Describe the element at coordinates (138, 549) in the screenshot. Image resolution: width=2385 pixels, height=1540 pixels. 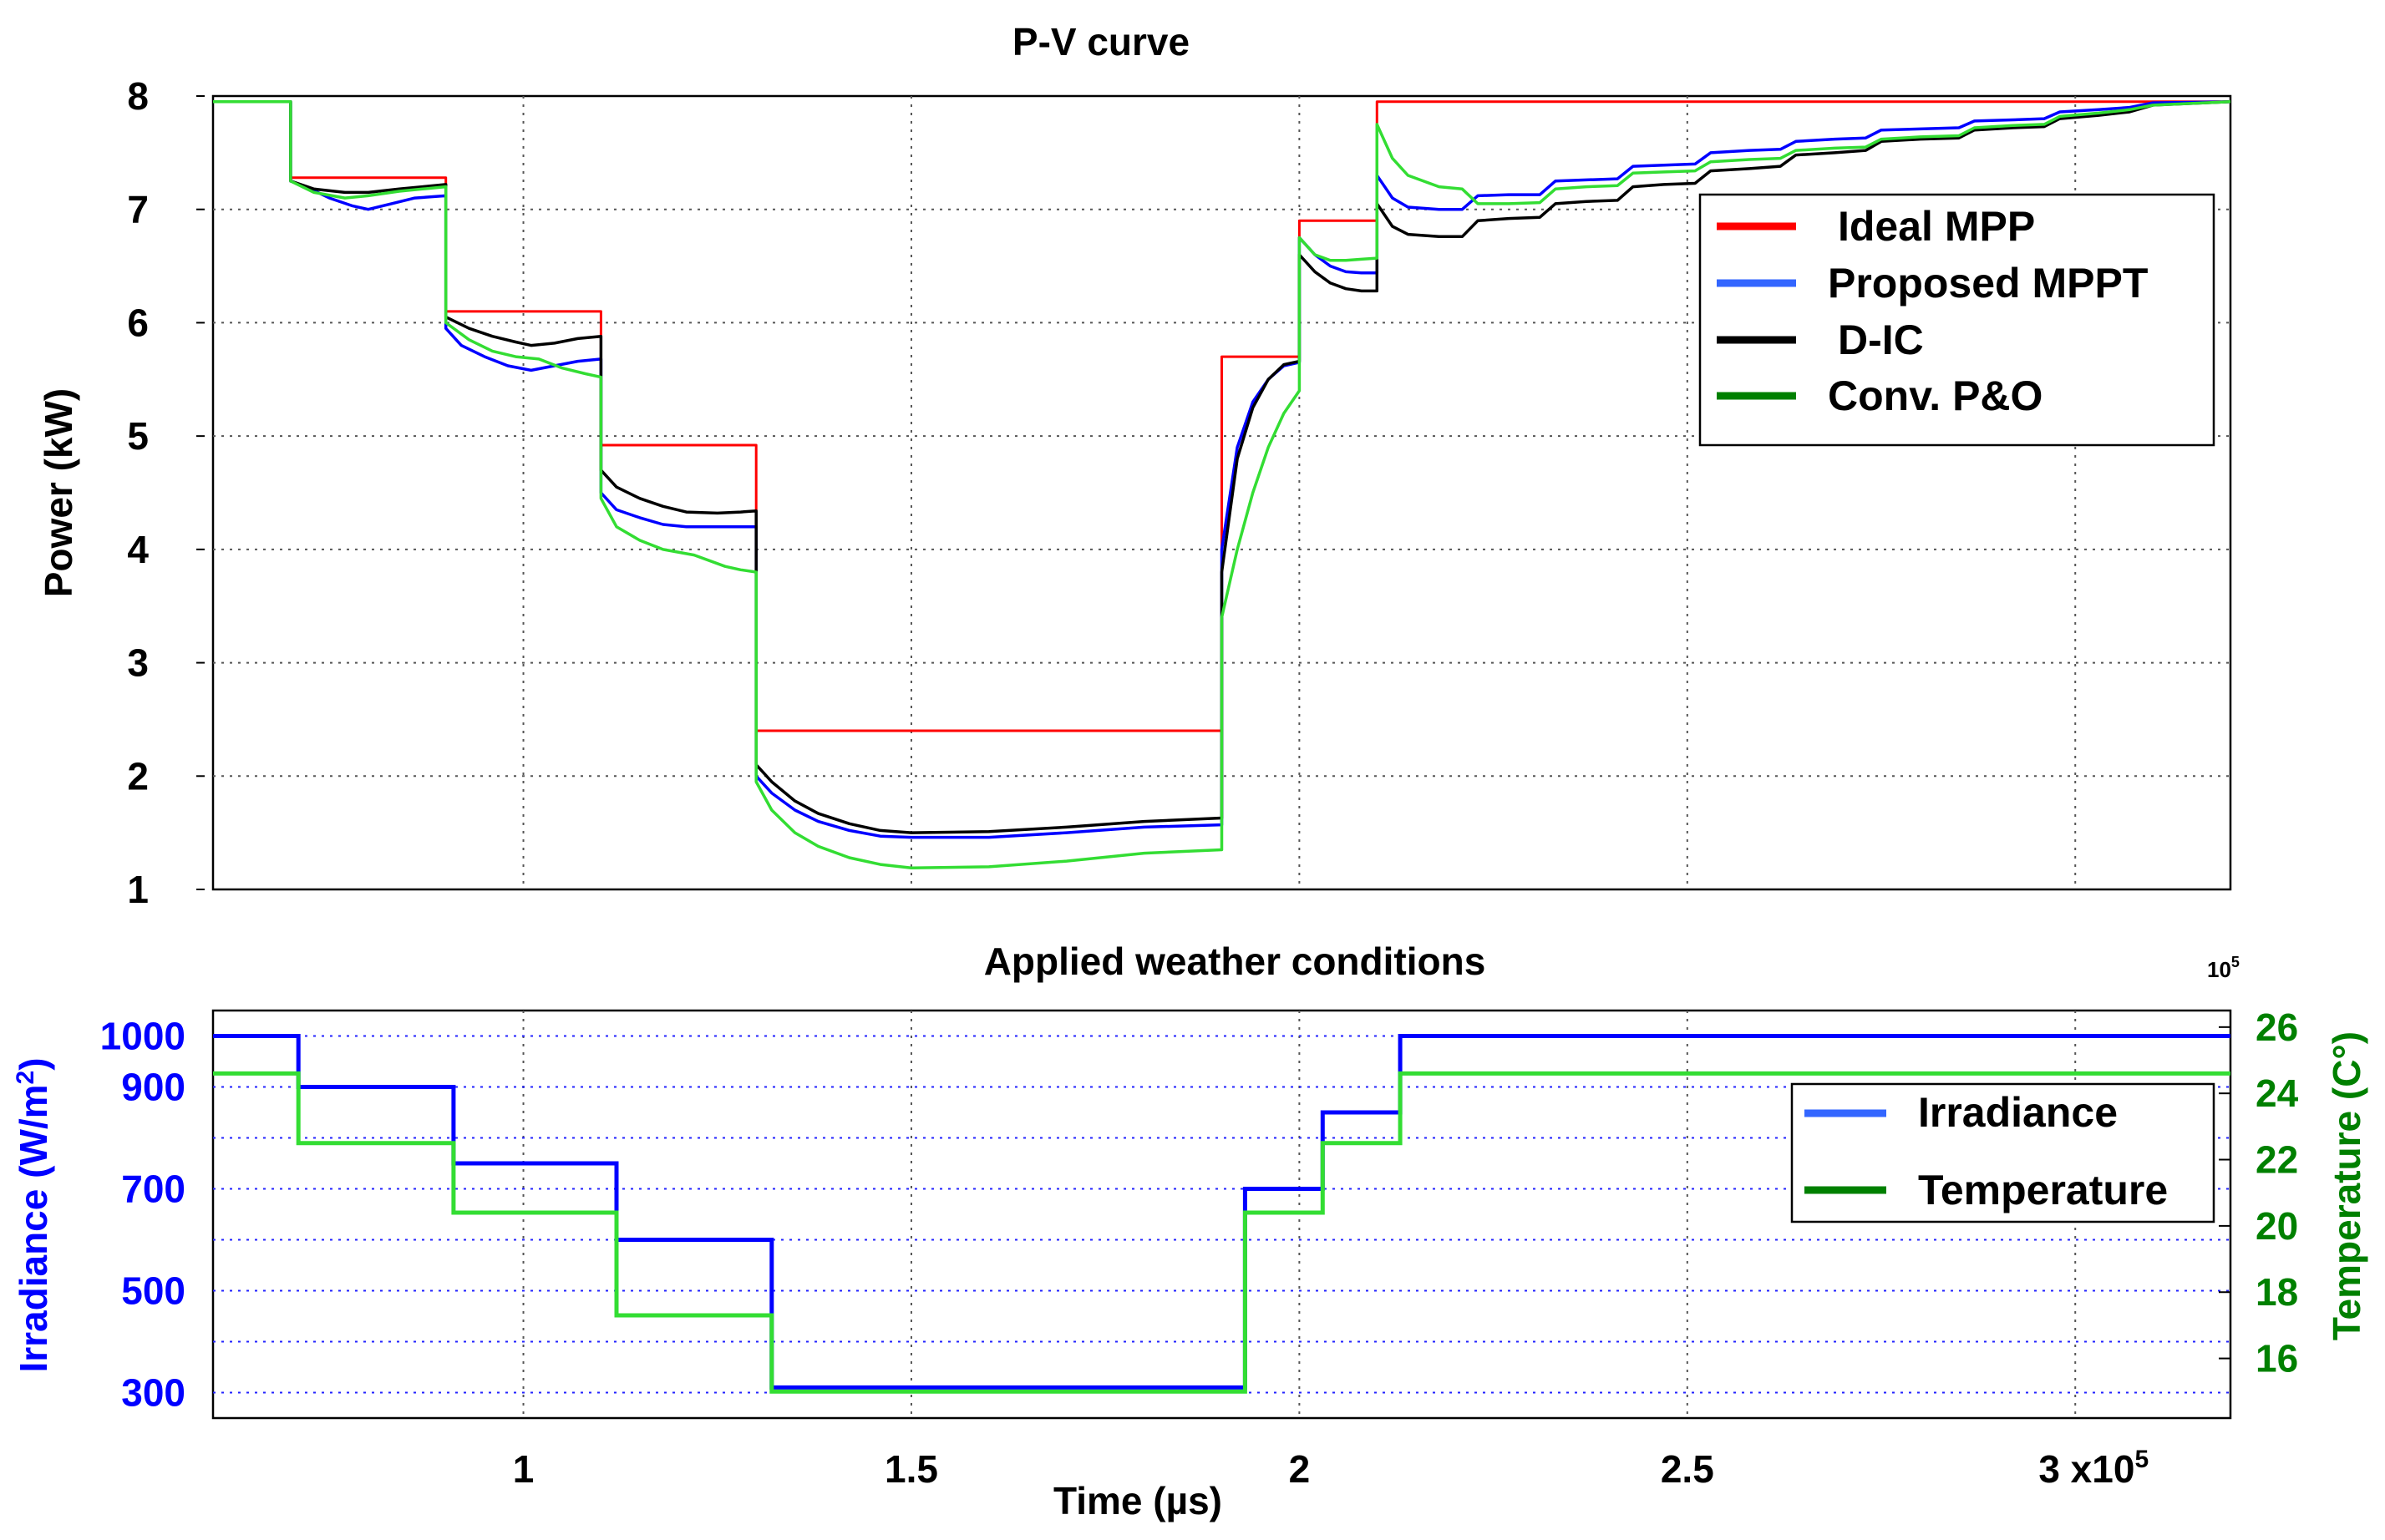
I see `pv-y-tick-label-4: 4` at that location.